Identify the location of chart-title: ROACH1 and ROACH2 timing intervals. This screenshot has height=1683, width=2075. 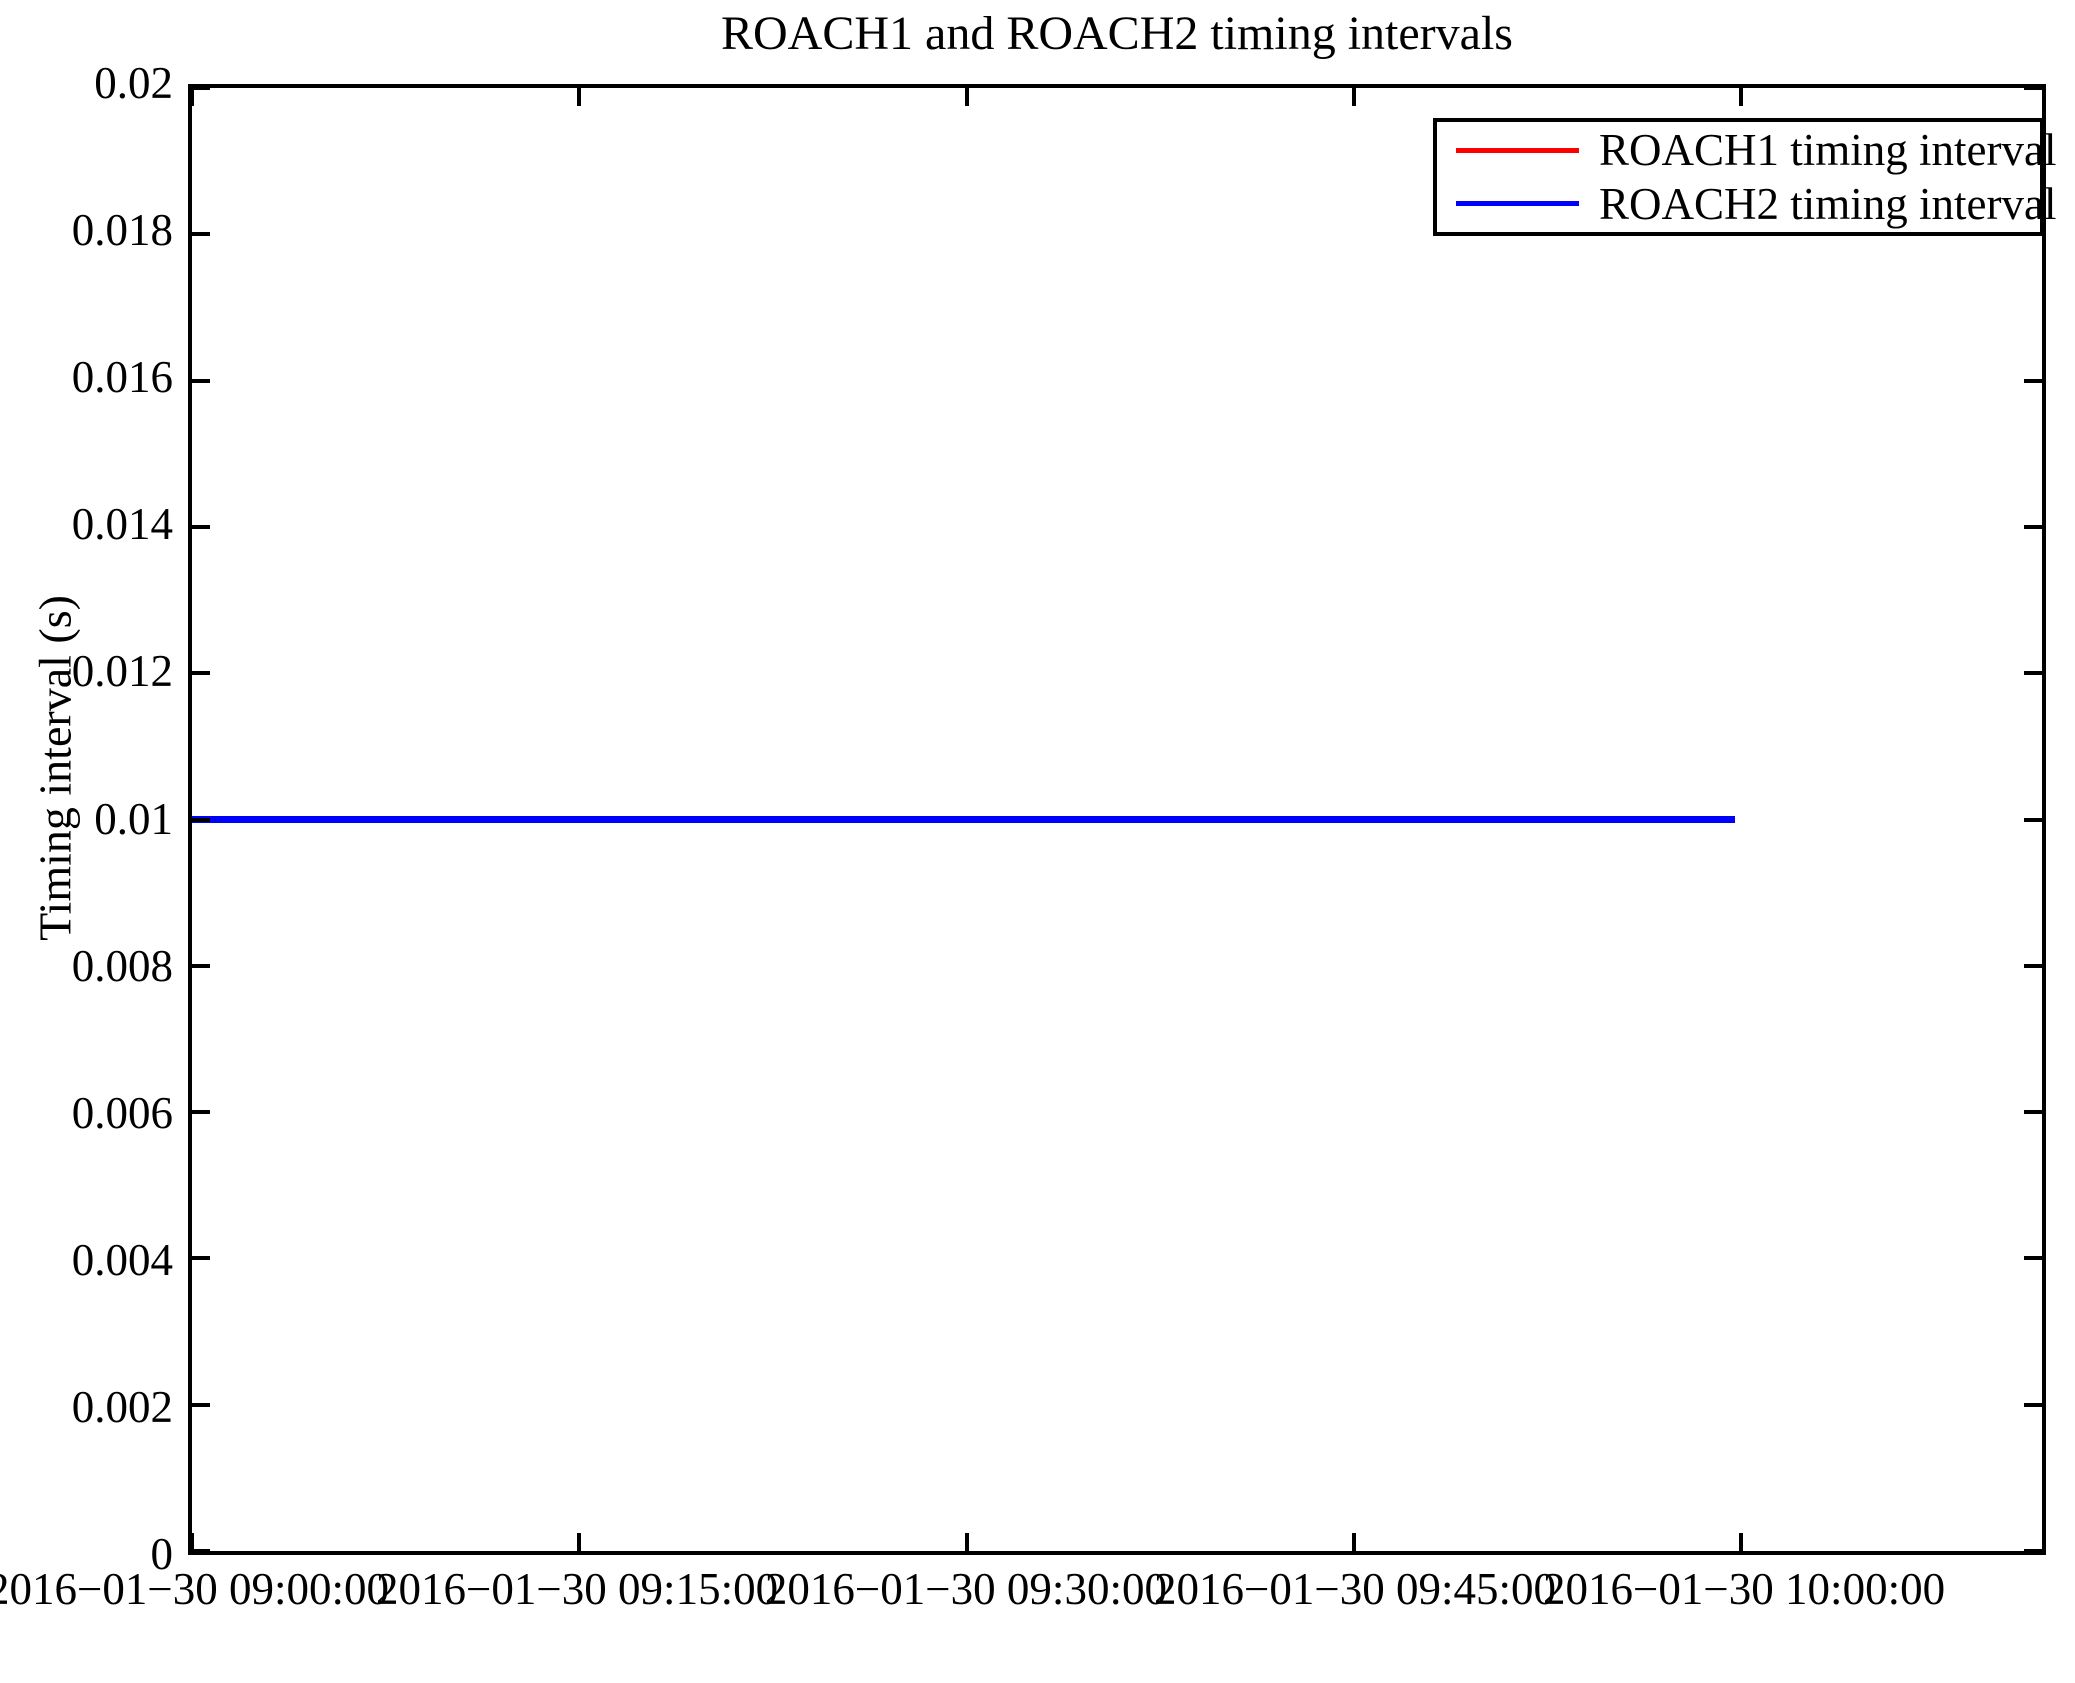
(1117, 33).